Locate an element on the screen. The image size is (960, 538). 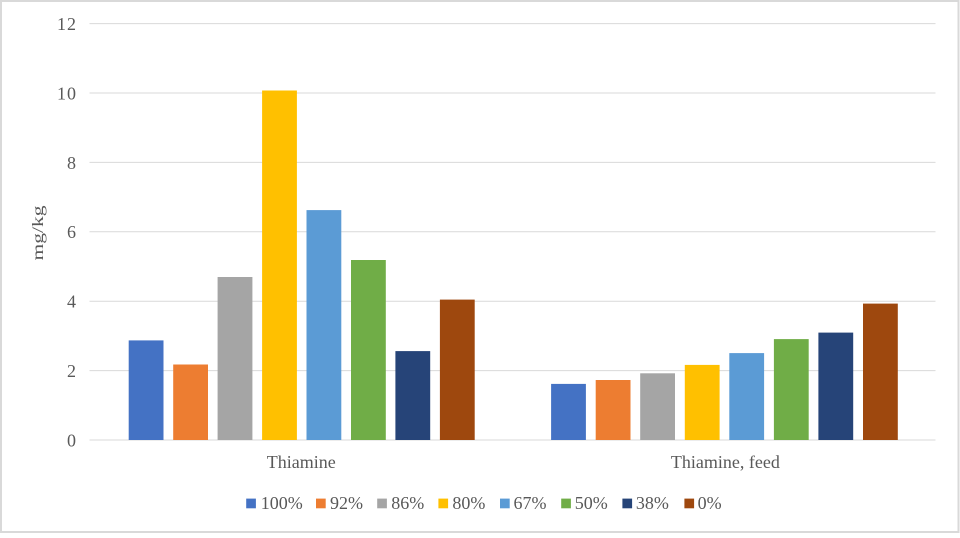
svg-text: mg/kg is located at coordinates (38, 233).